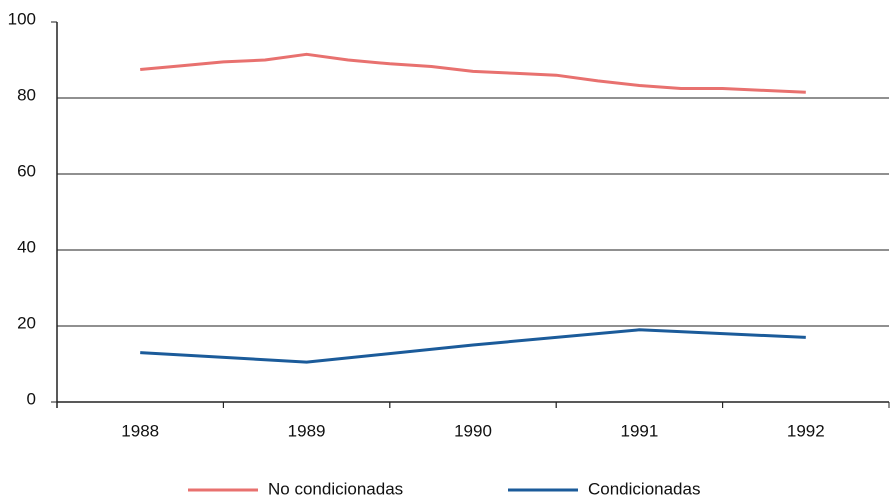 The height and width of the screenshot is (501, 890). What do you see at coordinates (26, 246) in the screenshot?
I see `y-tick-label: 40` at bounding box center [26, 246].